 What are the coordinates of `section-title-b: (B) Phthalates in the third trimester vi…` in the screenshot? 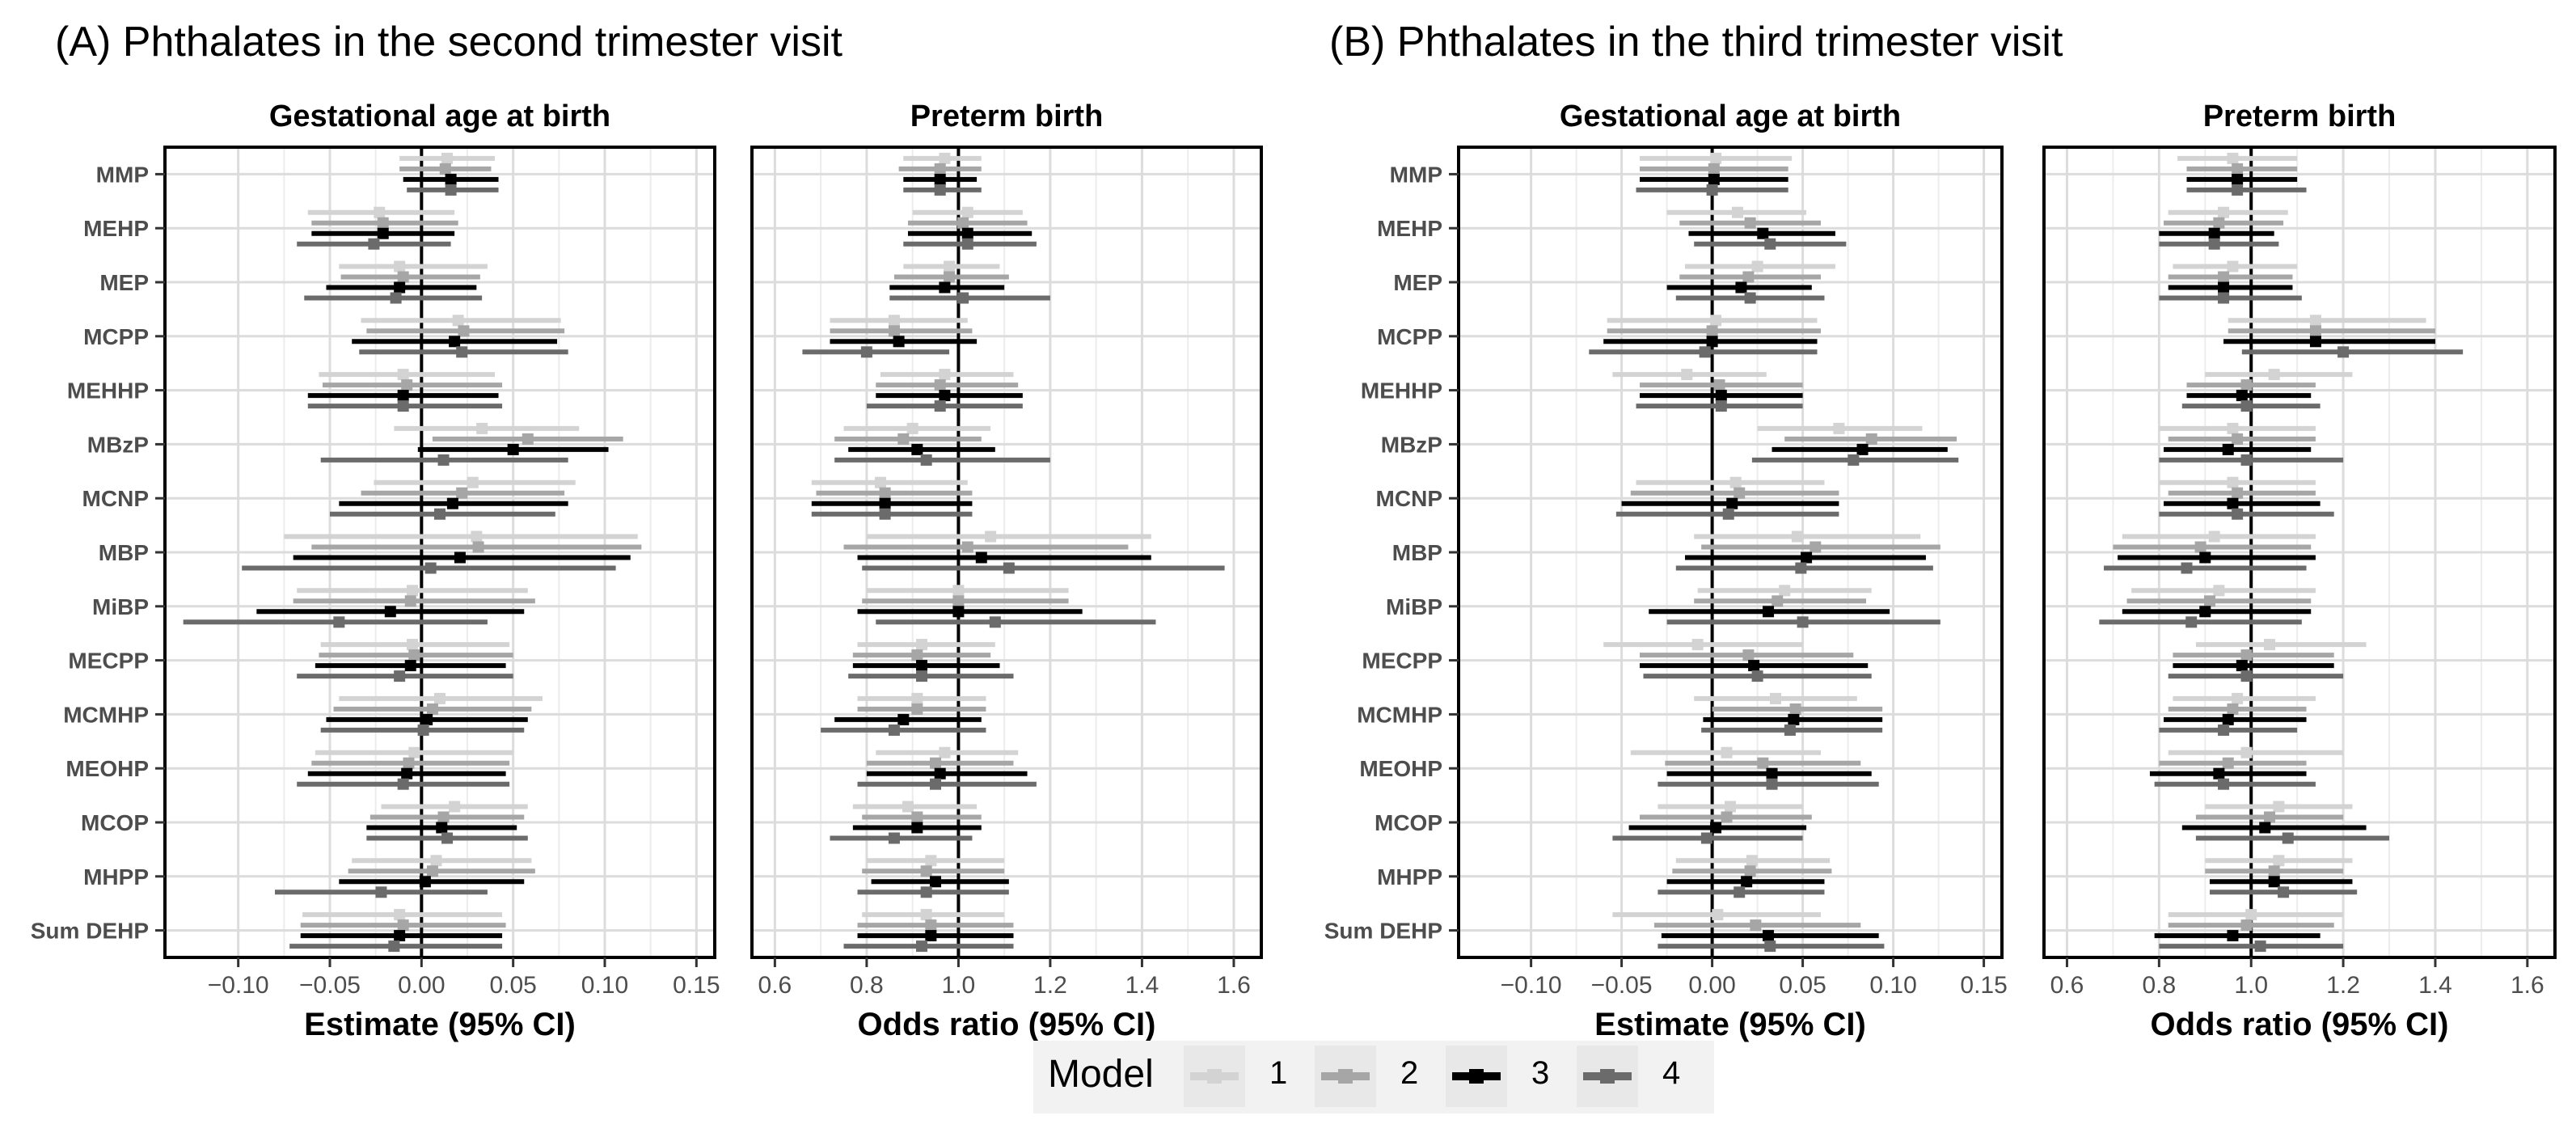 It's located at (1696, 42).